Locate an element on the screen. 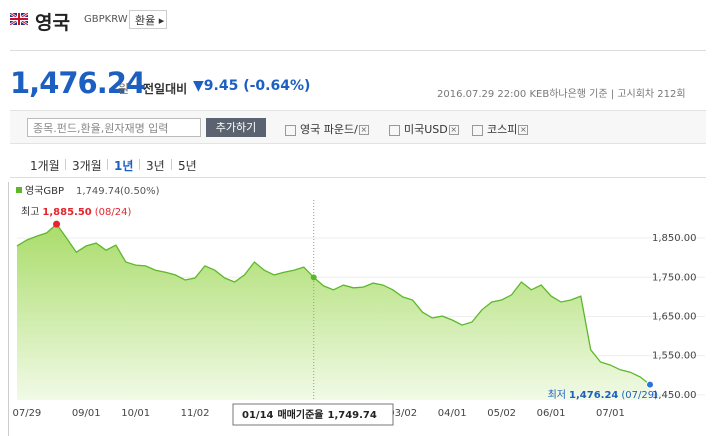 The image size is (716, 436). low-annotation: 최저 1,476.24 (07/29) is located at coordinates (603, 395).